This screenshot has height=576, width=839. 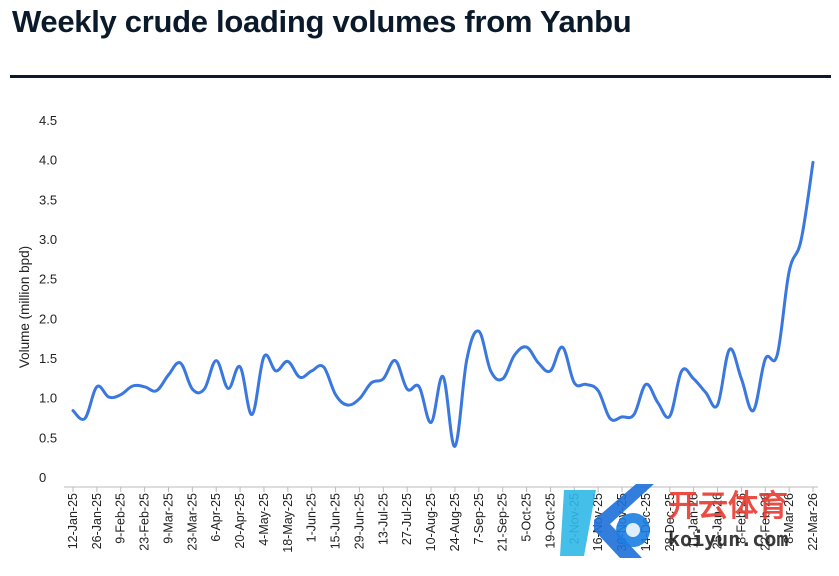 What do you see at coordinates (359, 521) in the screenshot?
I see `x-tick-label: 29-Jun-25` at bounding box center [359, 521].